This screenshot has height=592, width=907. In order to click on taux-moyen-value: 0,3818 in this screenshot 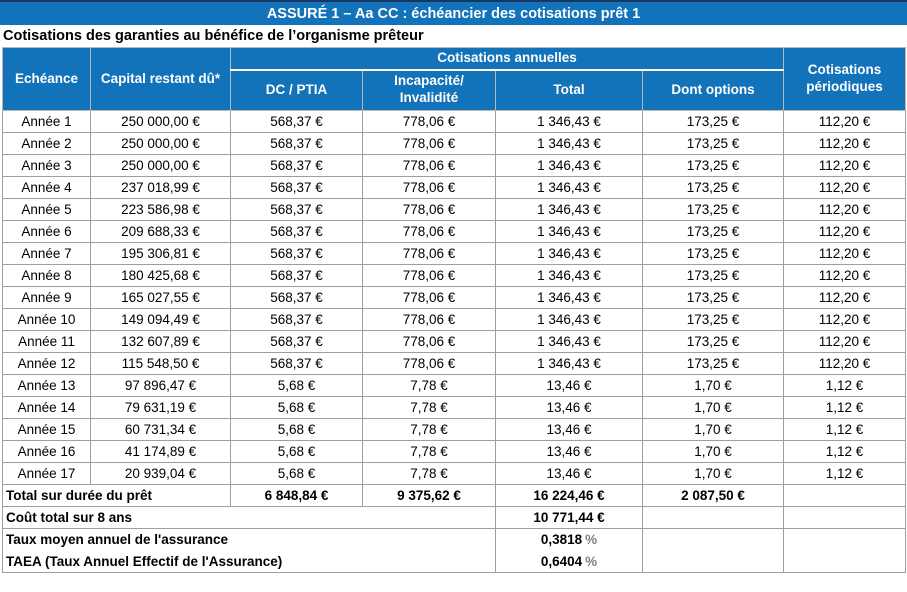, I will do `click(561, 540)`.